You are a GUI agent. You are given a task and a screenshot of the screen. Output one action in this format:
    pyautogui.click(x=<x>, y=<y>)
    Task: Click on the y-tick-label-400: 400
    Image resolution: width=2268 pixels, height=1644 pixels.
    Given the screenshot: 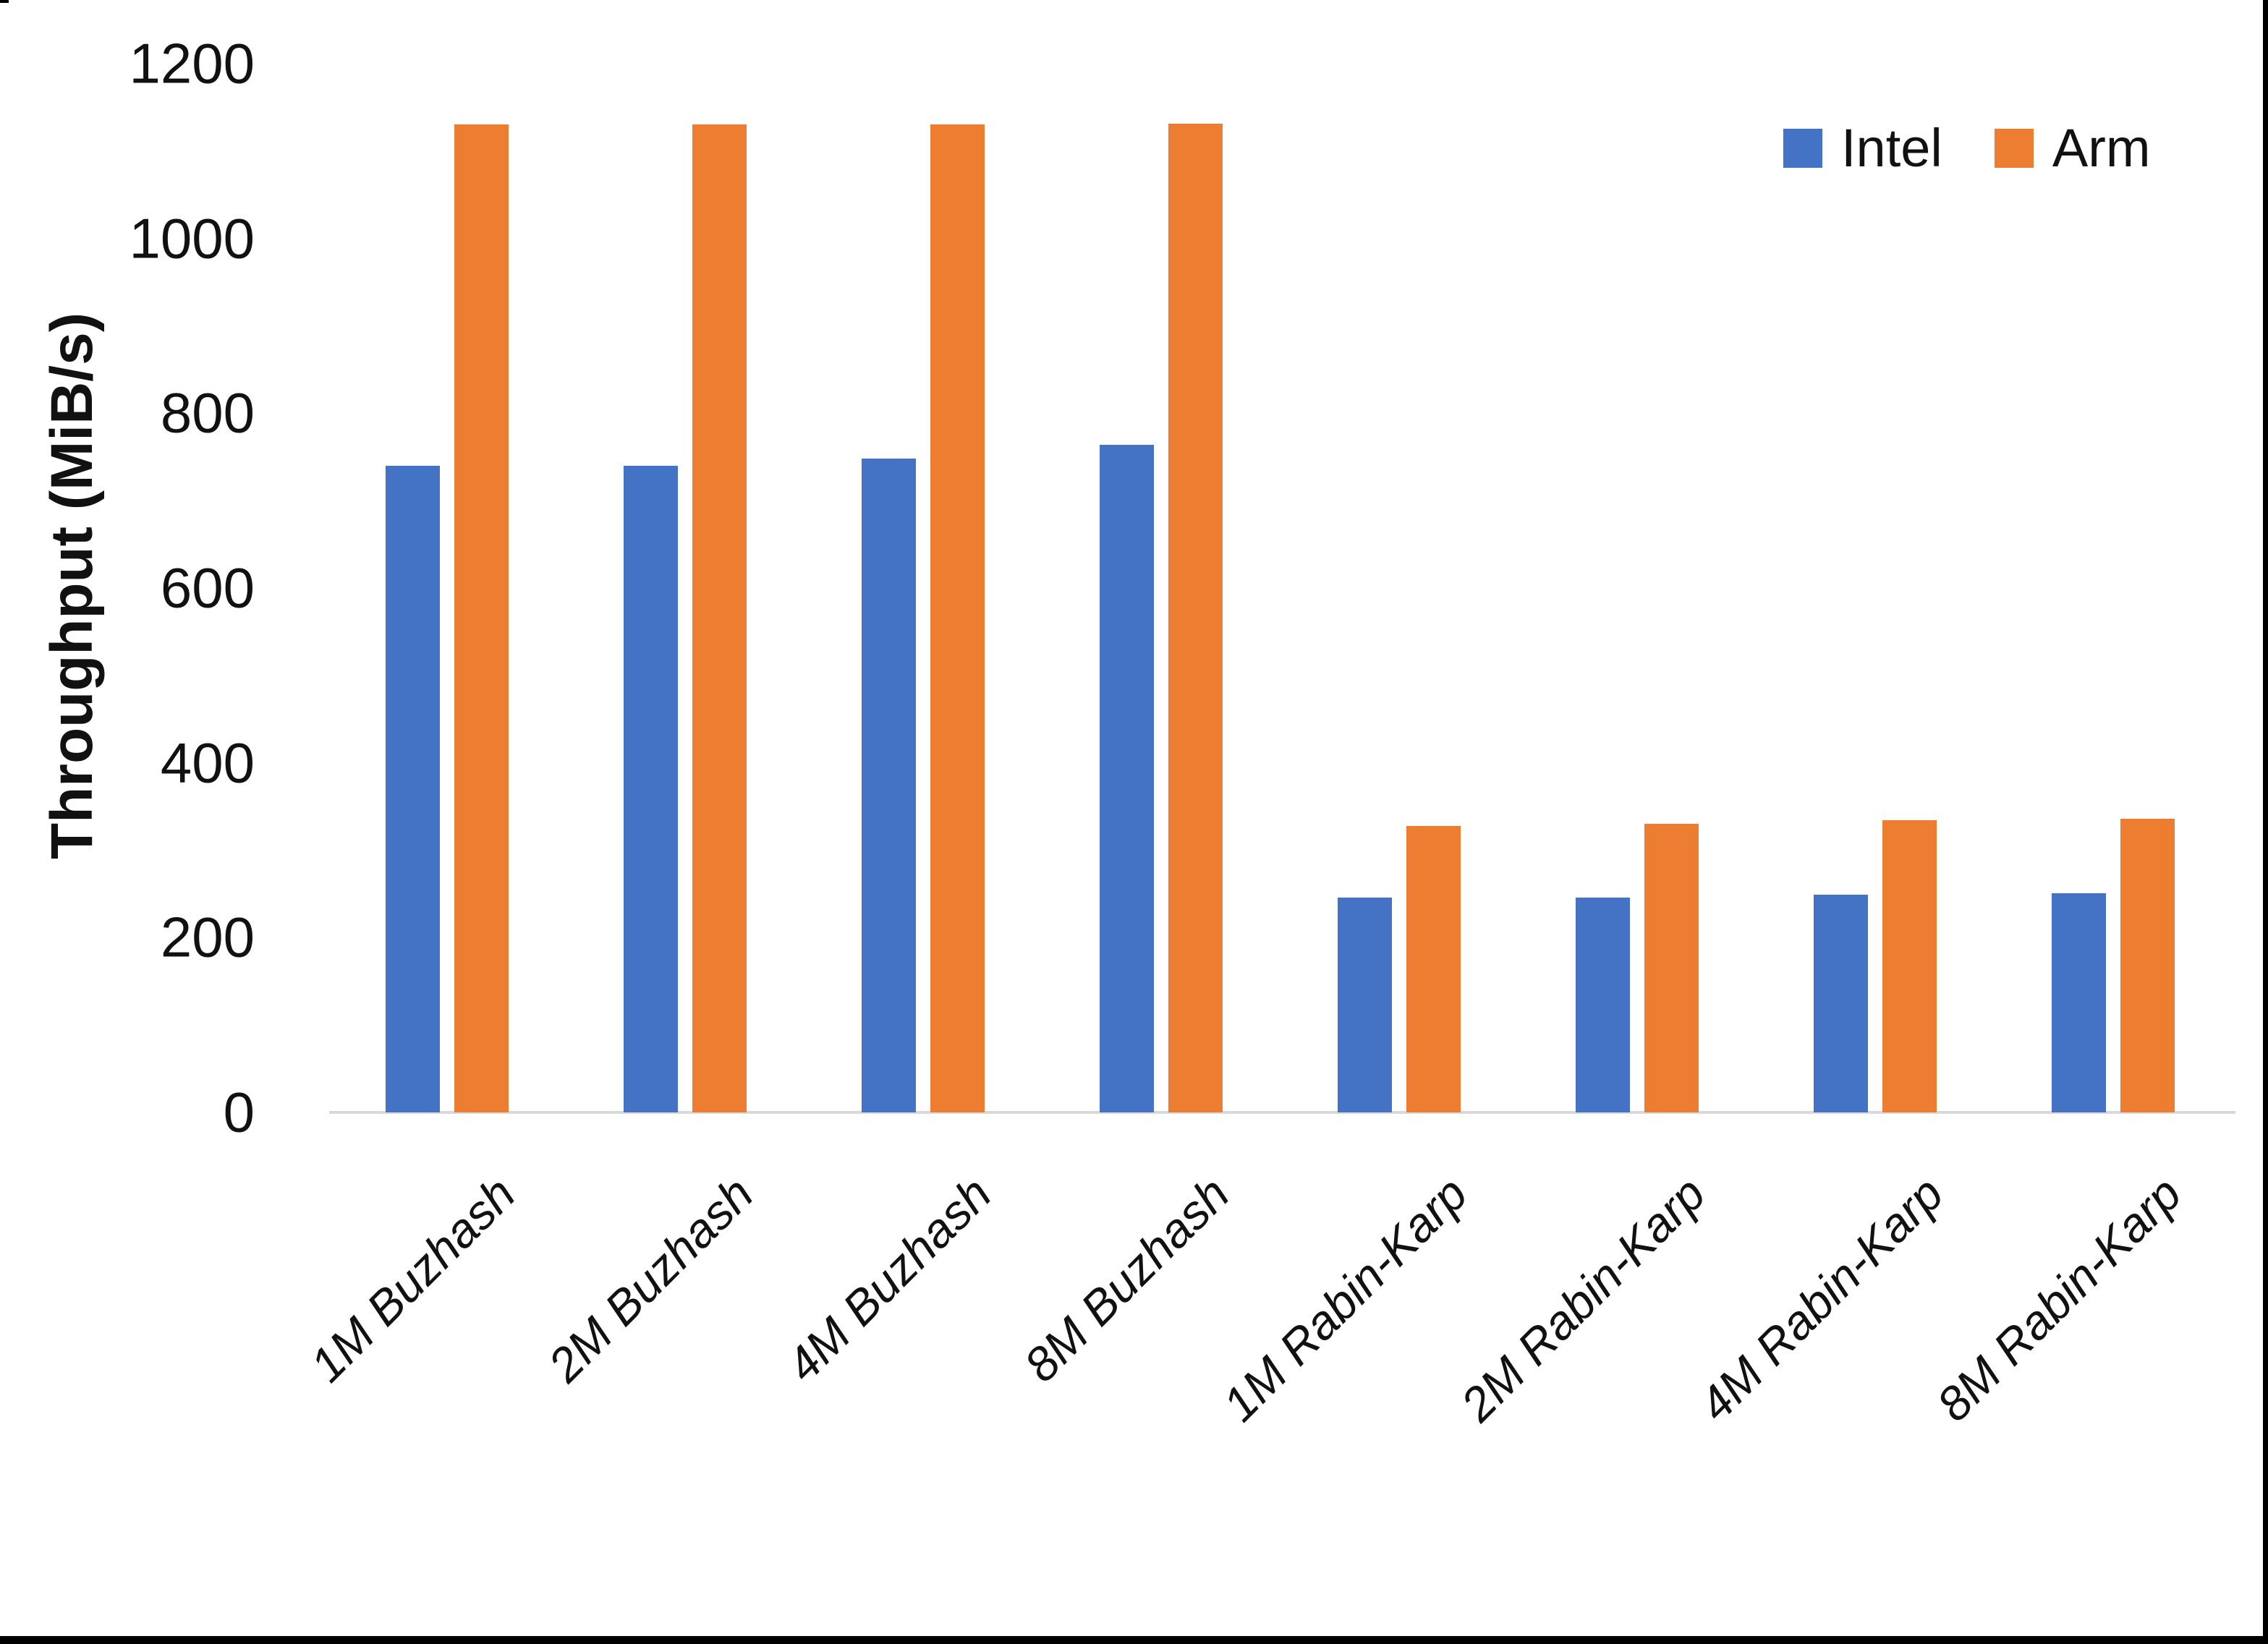 What is the action you would take?
    pyautogui.click(x=208, y=763)
    